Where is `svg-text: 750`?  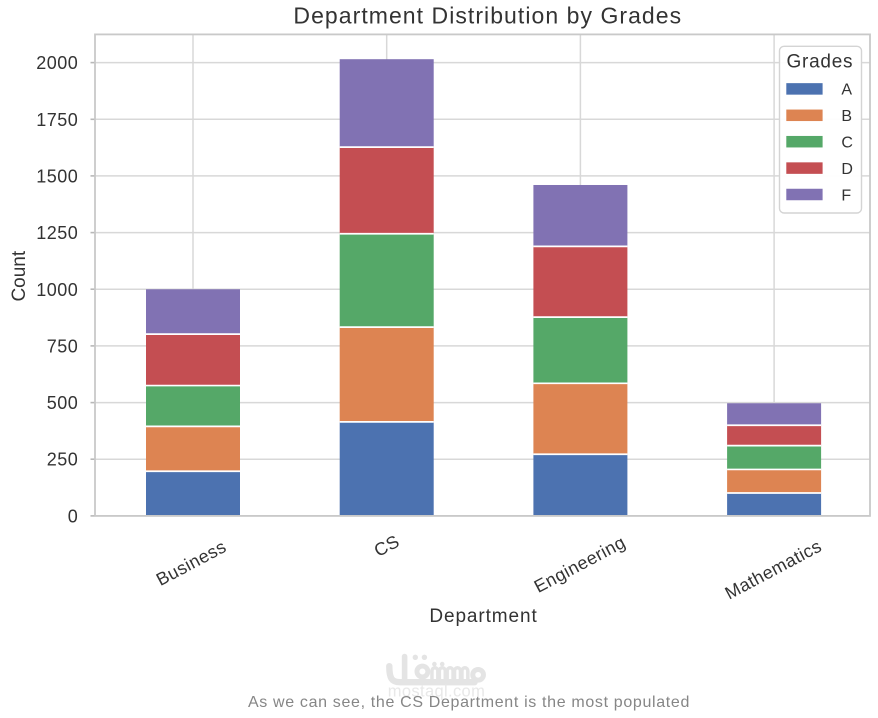 svg-text: 750 is located at coordinates (63, 346).